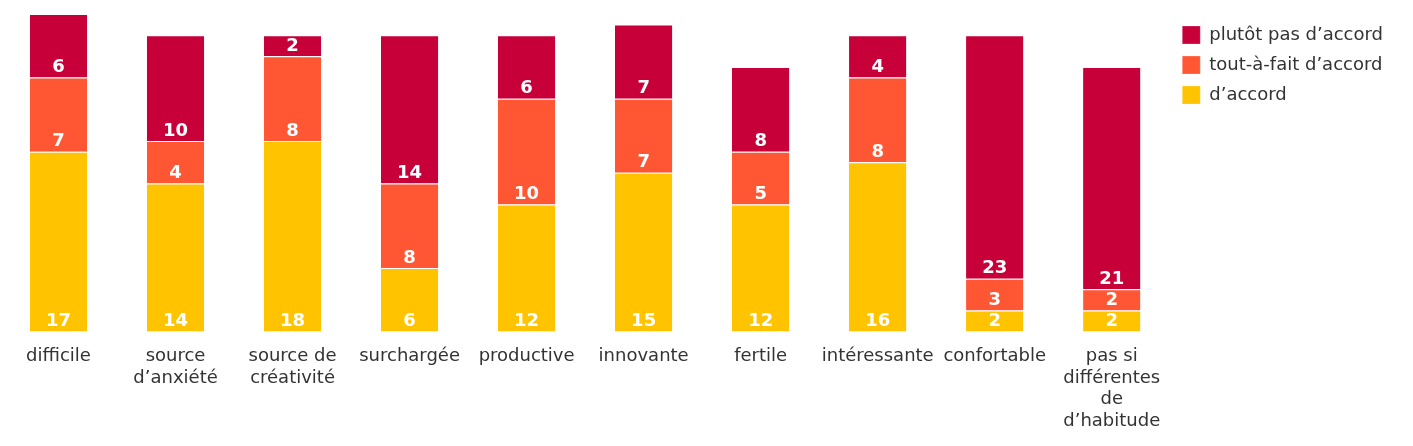  Describe the element at coordinates (409, 355) in the screenshot. I see `x-tick-label: surchargée` at that location.